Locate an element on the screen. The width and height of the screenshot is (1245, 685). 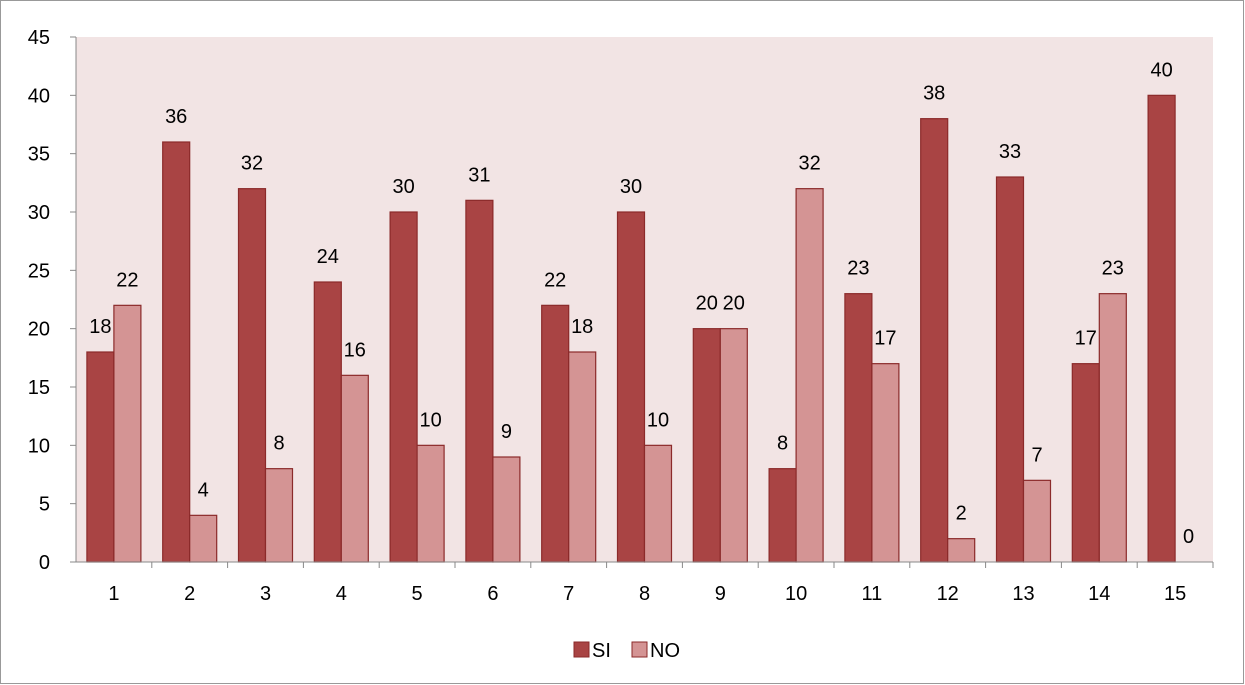
legend-label-no: NO is located at coordinates (665, 651).